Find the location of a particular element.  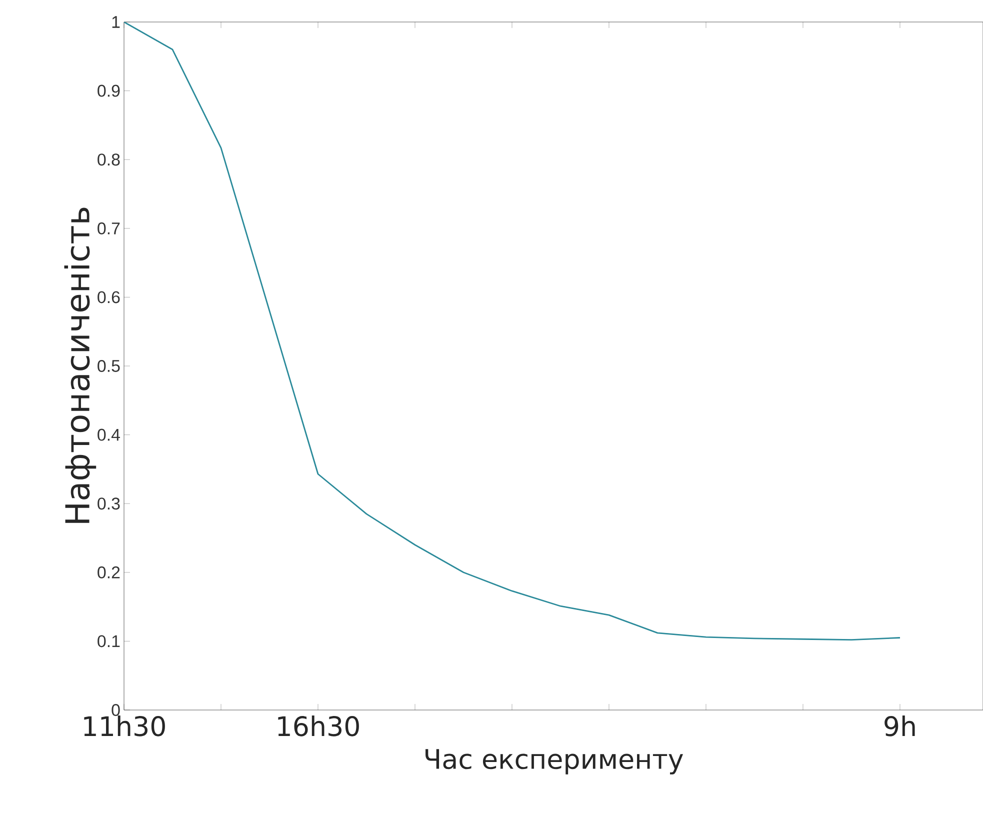

y-tick-label: 0.7 is located at coordinates (109, 228).